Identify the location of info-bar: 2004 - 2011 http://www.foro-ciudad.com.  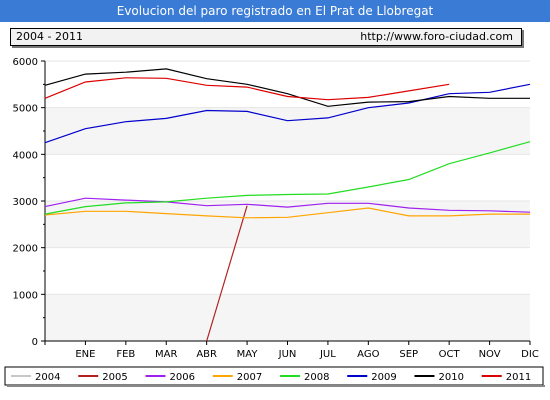
(266, 37).